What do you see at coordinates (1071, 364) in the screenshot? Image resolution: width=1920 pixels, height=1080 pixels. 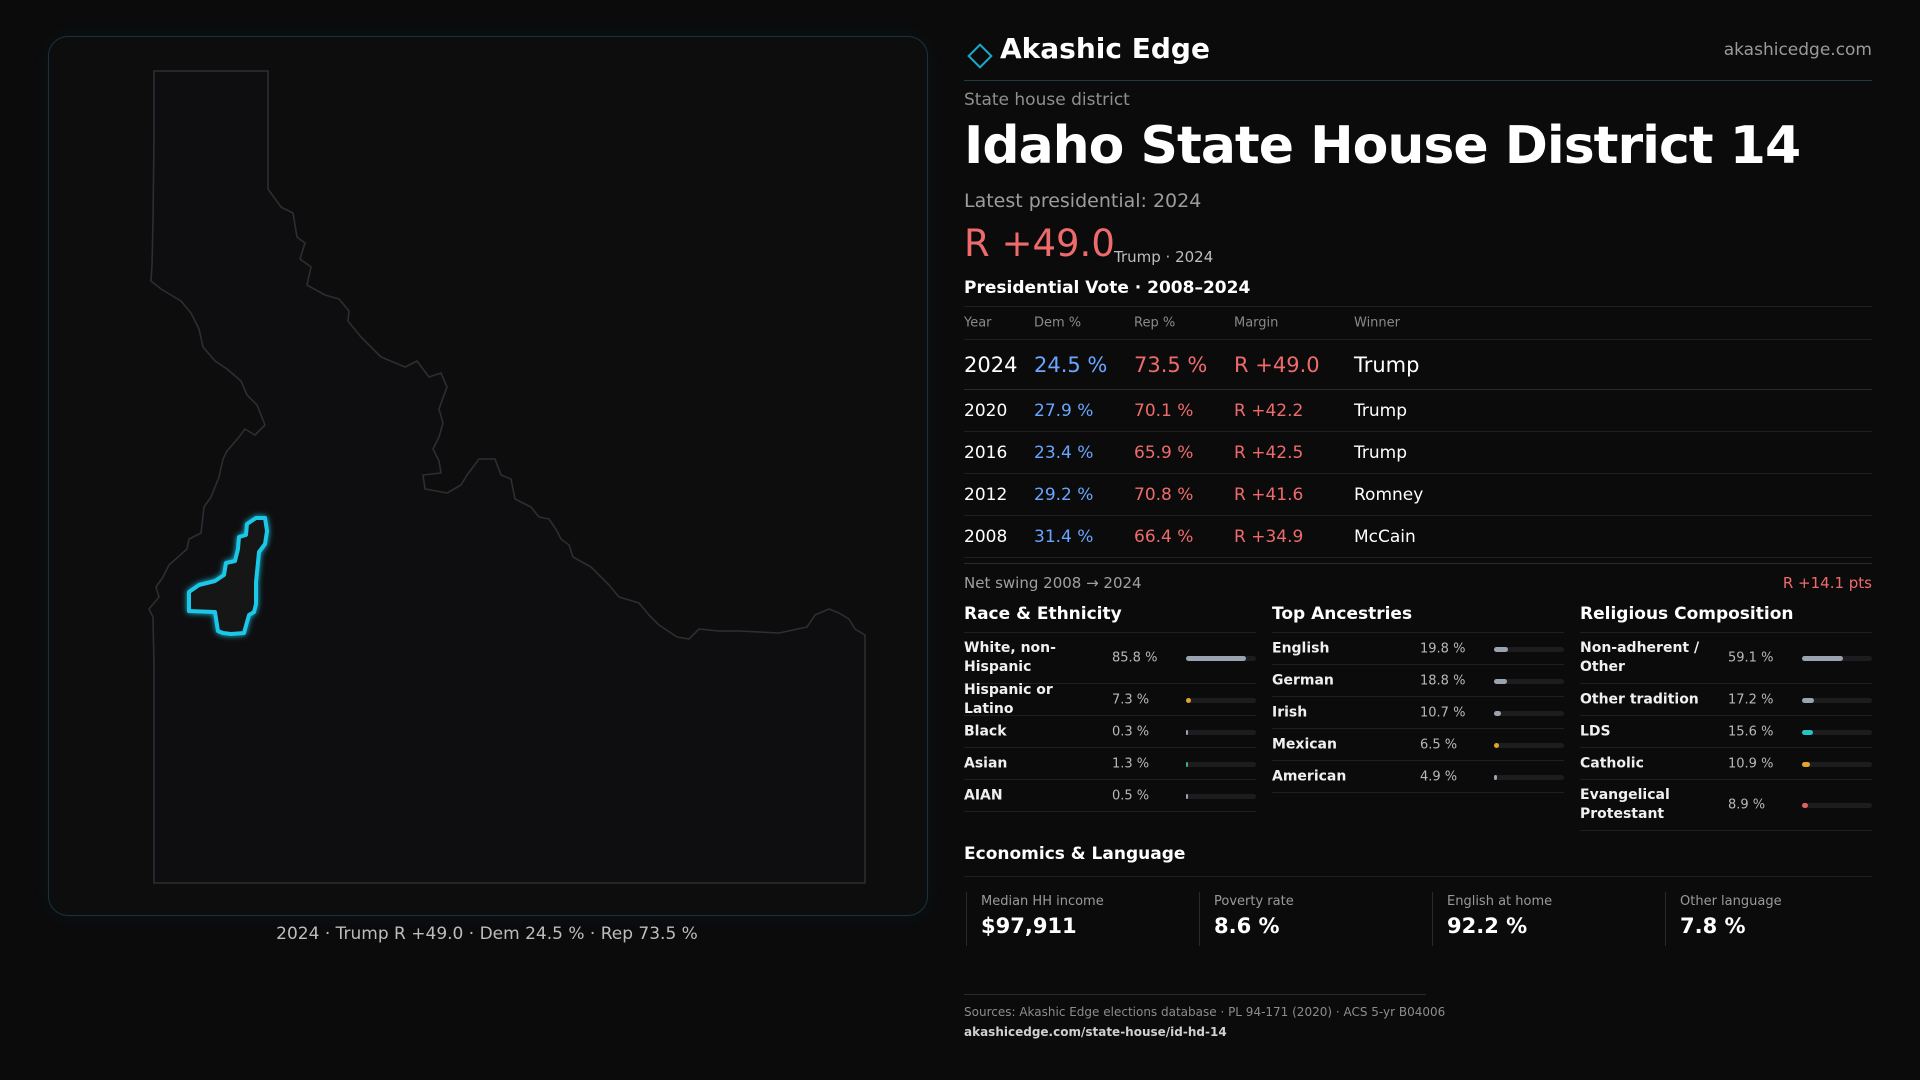 I see `cell-dem: 24.5 %` at bounding box center [1071, 364].